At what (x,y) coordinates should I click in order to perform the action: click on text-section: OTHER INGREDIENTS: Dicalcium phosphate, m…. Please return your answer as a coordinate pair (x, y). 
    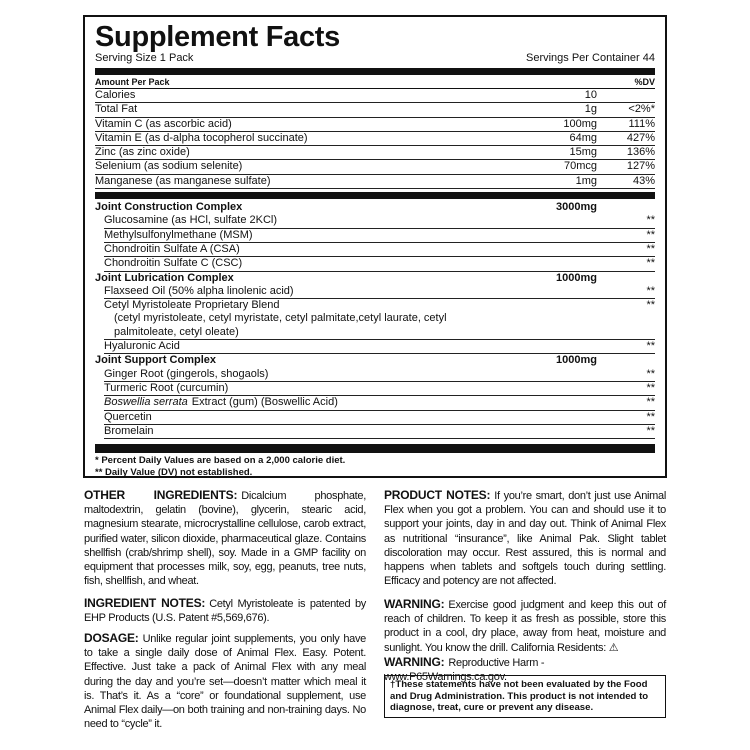
    Looking at the image, I should click on (225, 538).